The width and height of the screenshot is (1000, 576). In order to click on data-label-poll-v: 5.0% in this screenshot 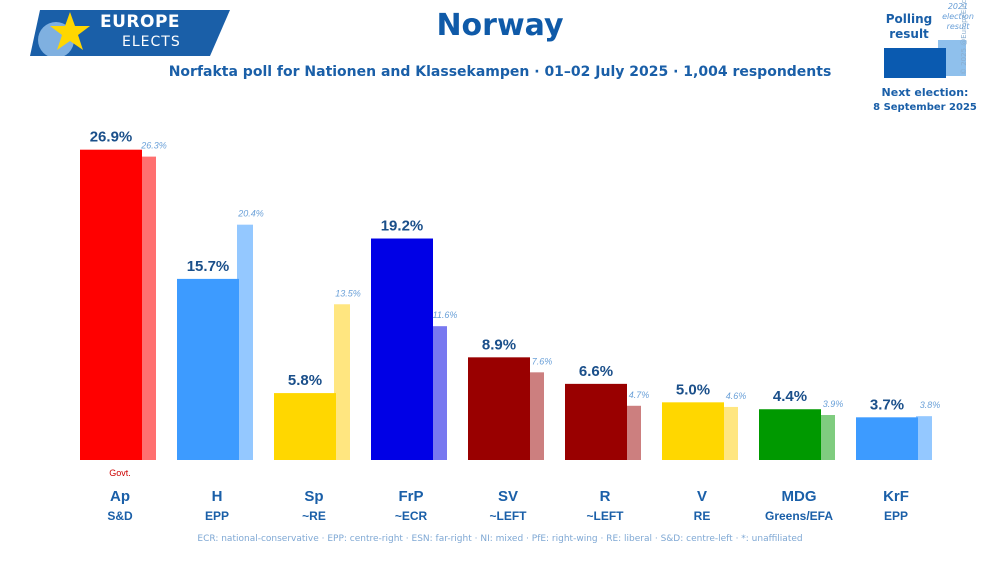, I will do `click(693, 389)`.